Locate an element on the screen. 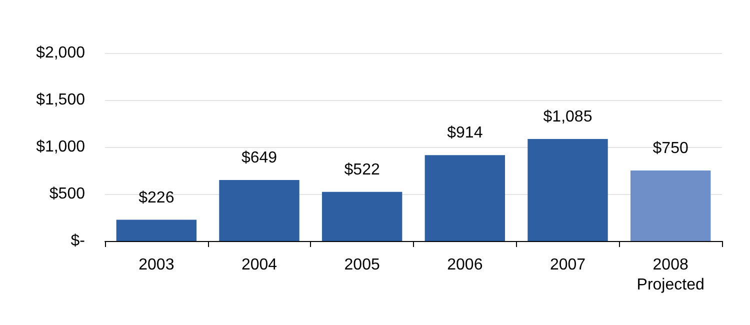 The height and width of the screenshot is (325, 750). y-tick-label: $500 is located at coordinates (67, 194).